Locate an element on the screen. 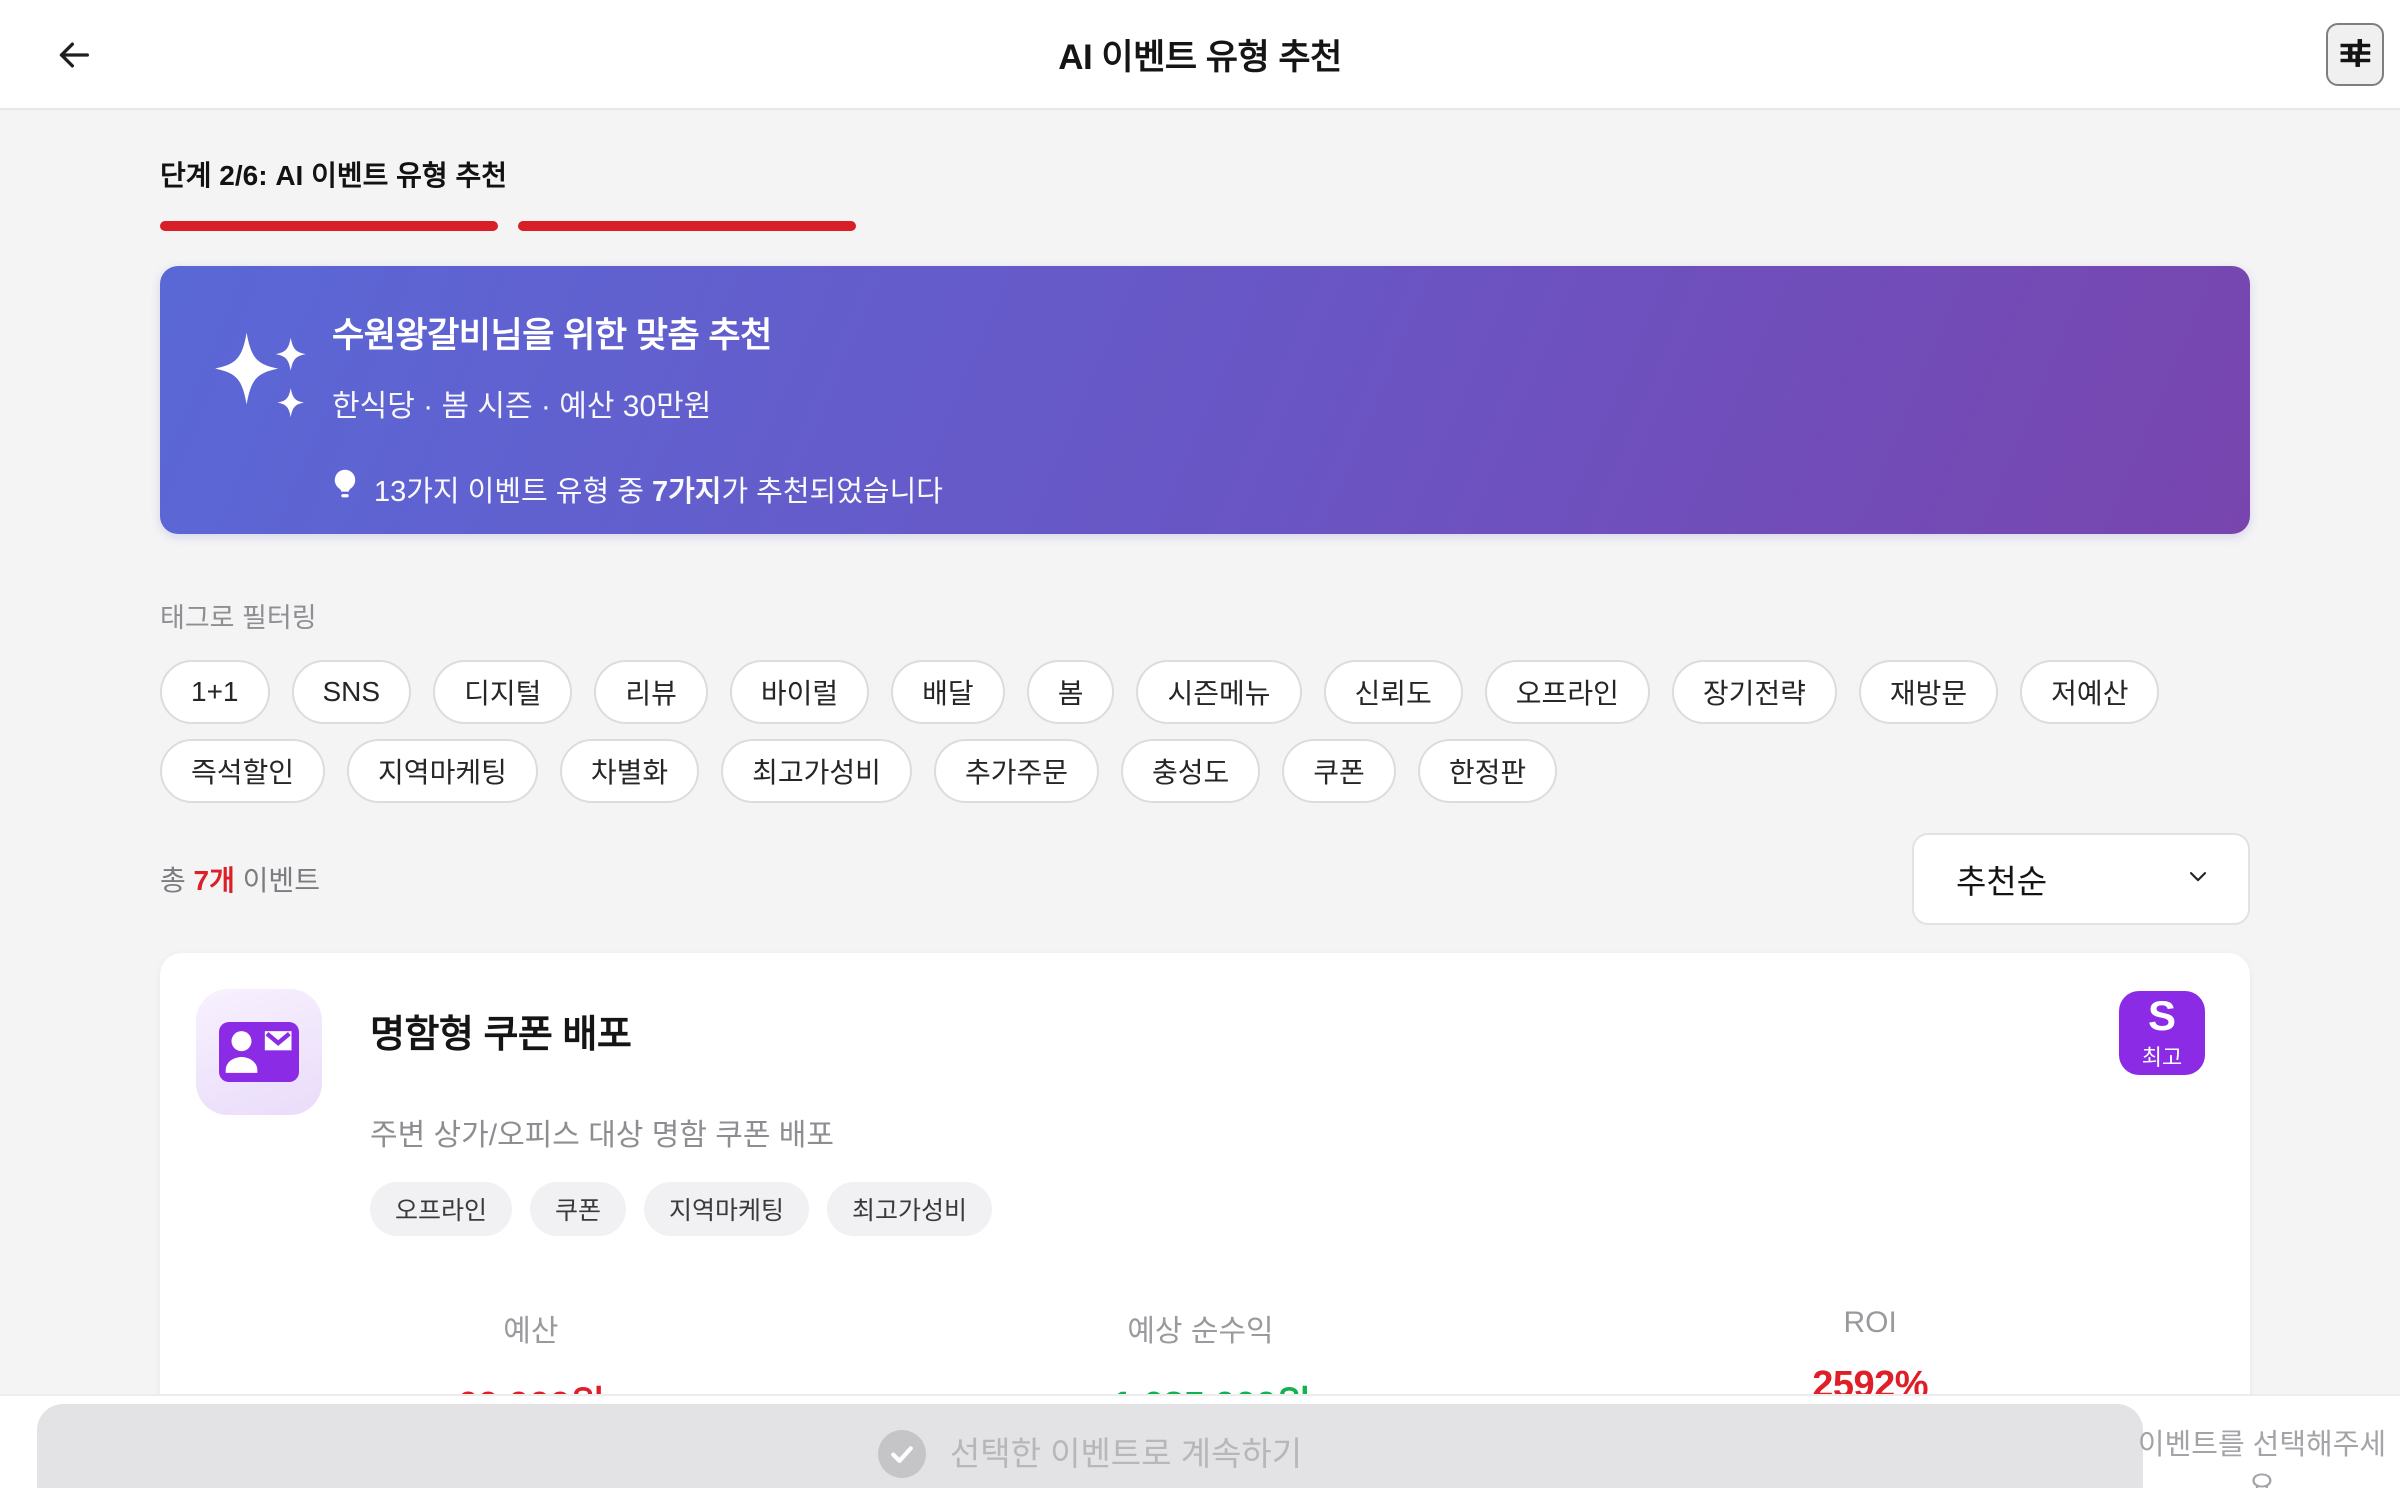  filter-tag-chip: 충성도 is located at coordinates (1191, 771).